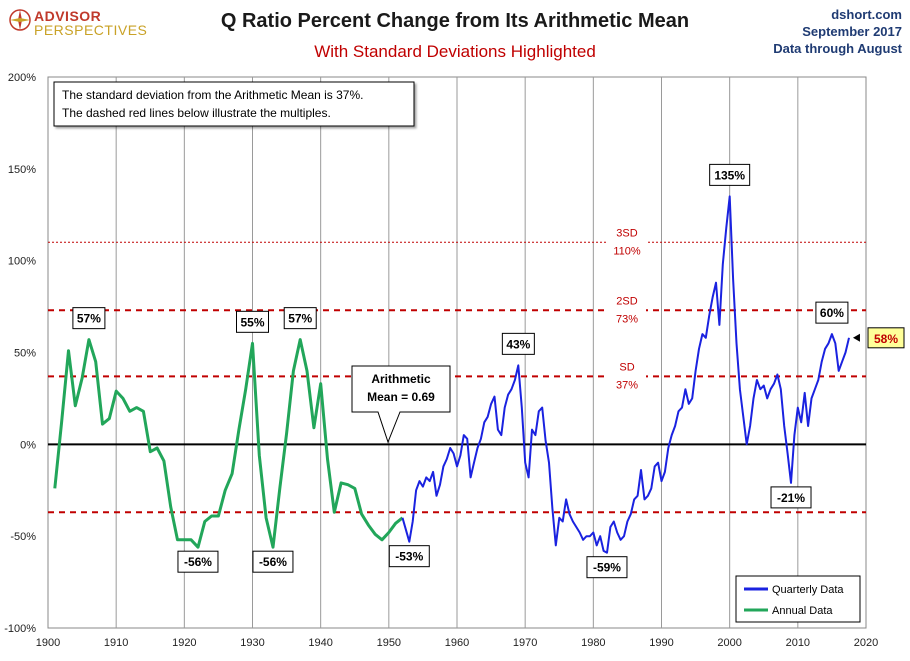 The image size is (910, 661). Describe the element at coordinates (627, 319) in the screenshot. I see `sd-label-value: 73%` at that location.